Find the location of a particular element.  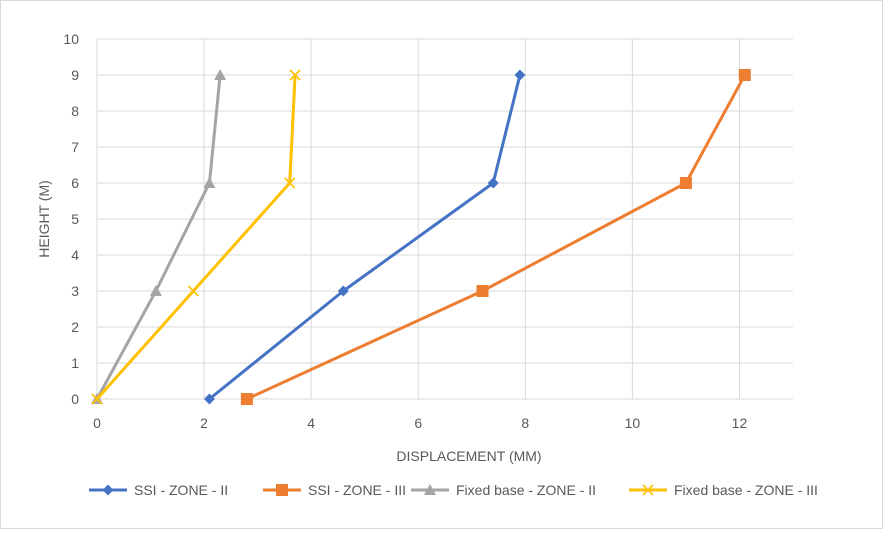

x-tick-label: 6 is located at coordinates (418, 423).